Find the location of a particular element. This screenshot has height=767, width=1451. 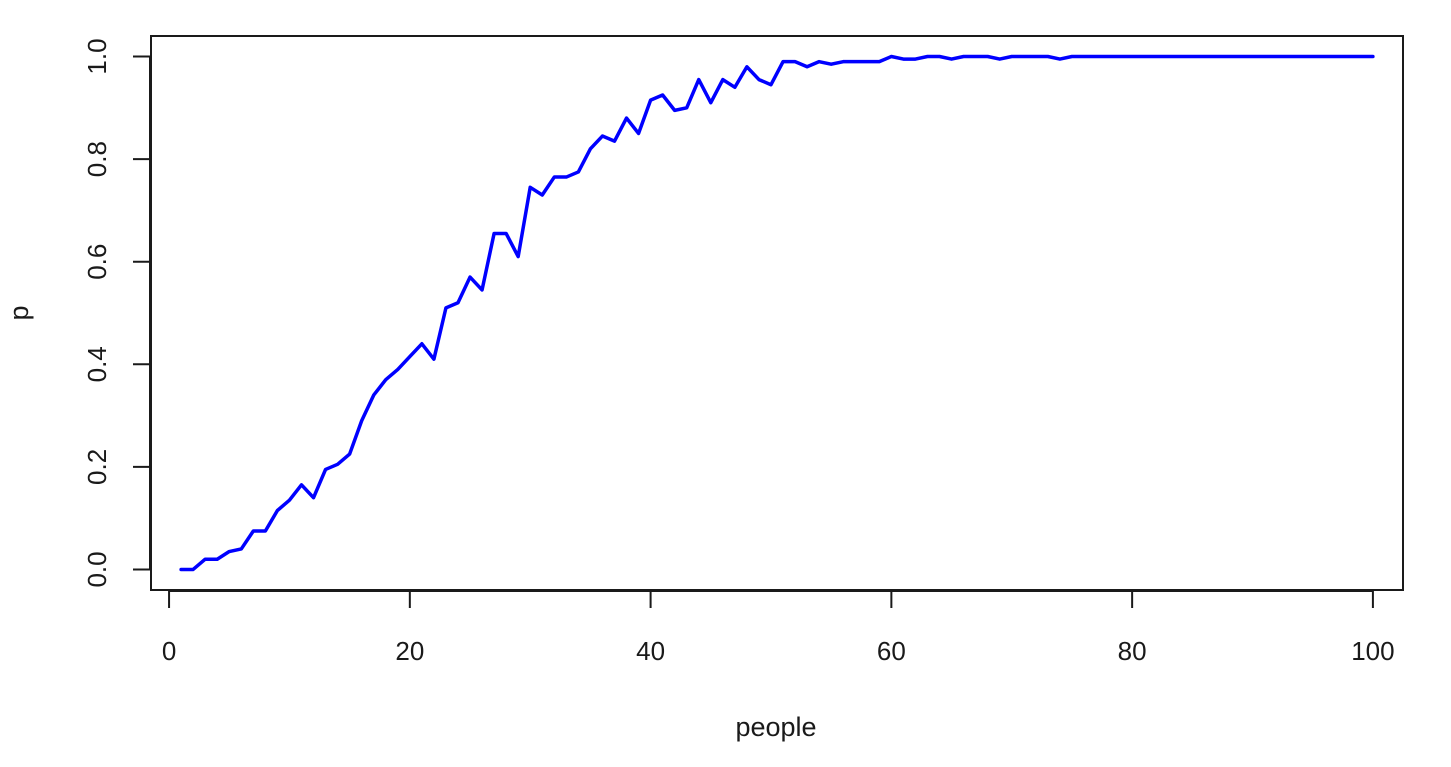

x-tick-label: 80 is located at coordinates (1132, 651).